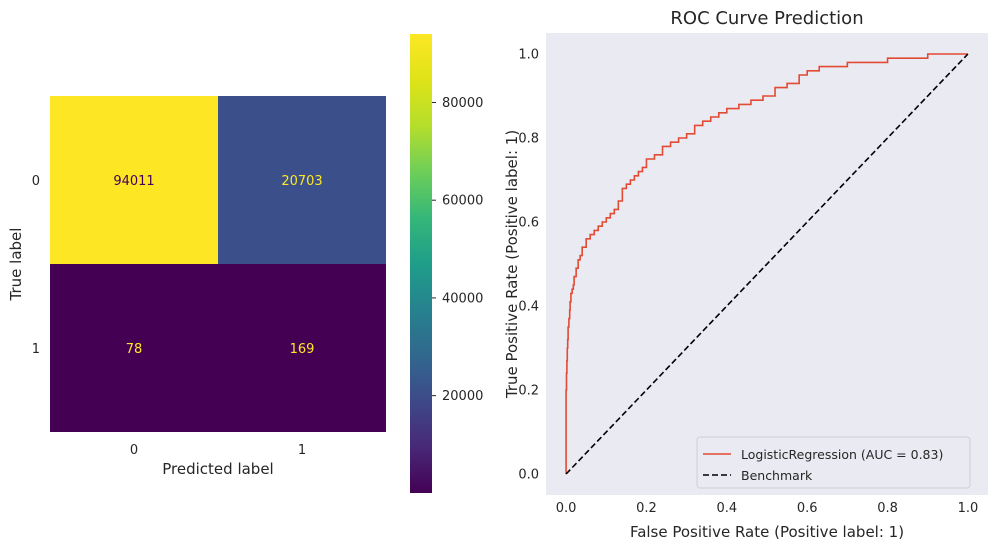  Describe the element at coordinates (807, 508) in the screenshot. I see `roc-x-tick-label: 0.6` at that location.